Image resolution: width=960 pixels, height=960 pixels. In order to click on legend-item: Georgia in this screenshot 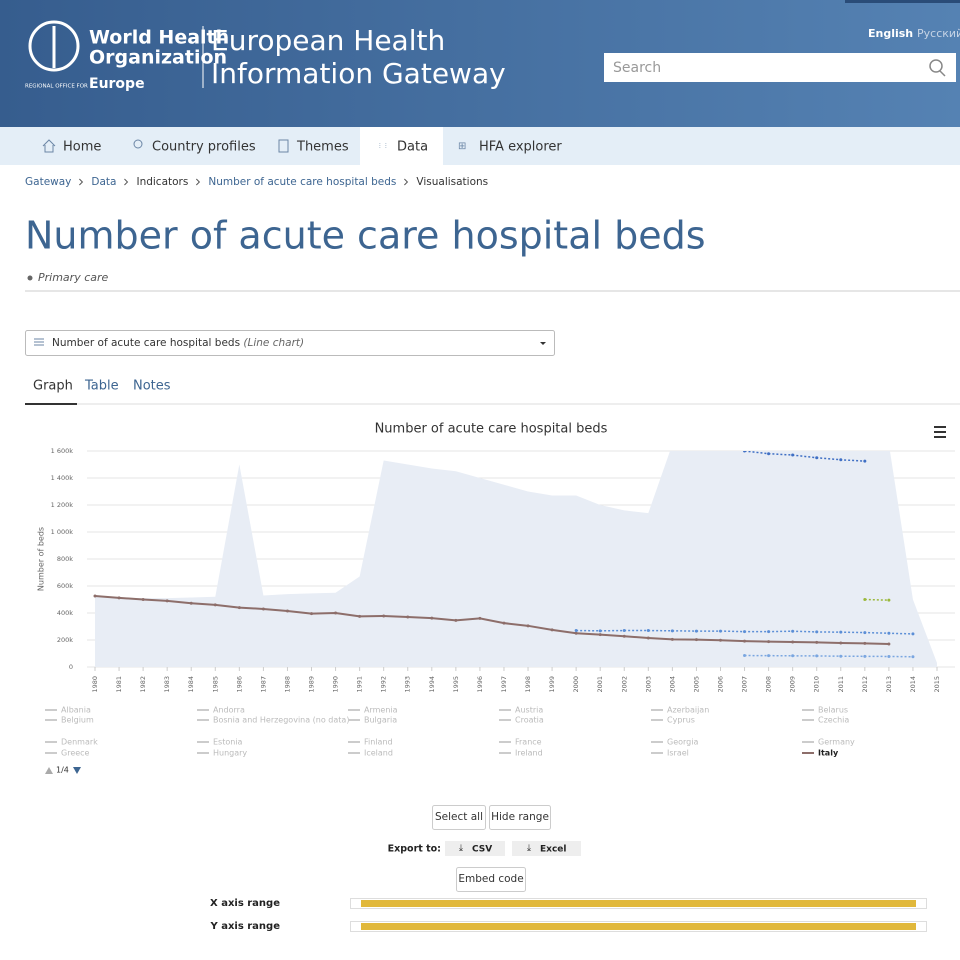, I will do `click(682, 742)`.